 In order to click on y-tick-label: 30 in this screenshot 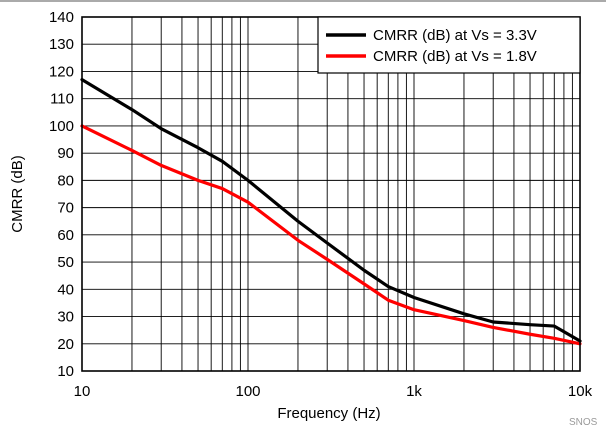, I will do `click(65, 317)`.